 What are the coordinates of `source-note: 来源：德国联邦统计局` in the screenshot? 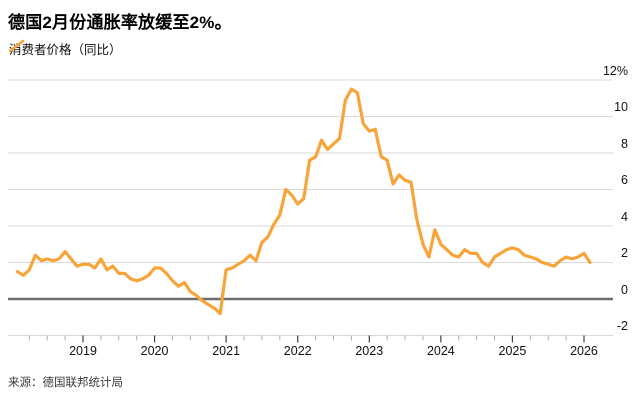 It's located at (65, 383).